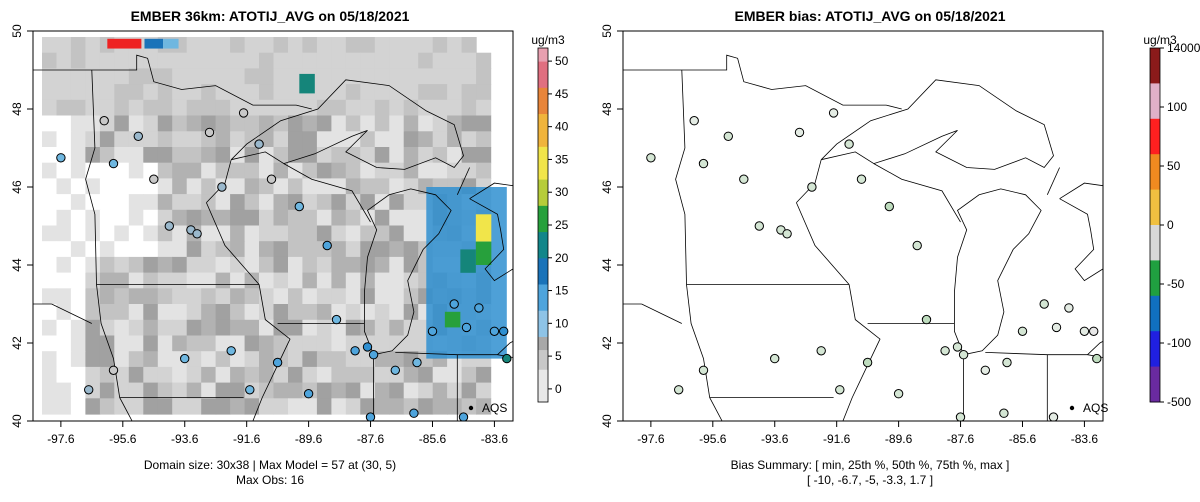 The width and height of the screenshot is (1200, 502). What do you see at coordinates (562, 61) in the screenshot?
I see `colorbar-tick-label: 50` at bounding box center [562, 61].